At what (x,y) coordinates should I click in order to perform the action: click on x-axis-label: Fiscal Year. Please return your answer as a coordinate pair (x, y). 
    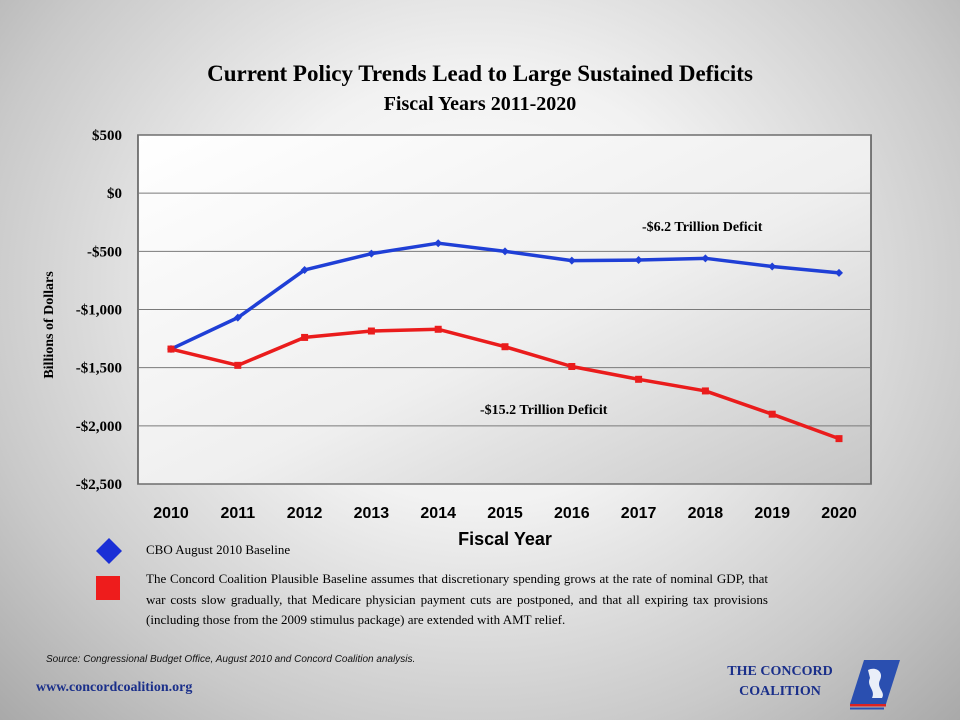
    Looking at the image, I should click on (505, 539).